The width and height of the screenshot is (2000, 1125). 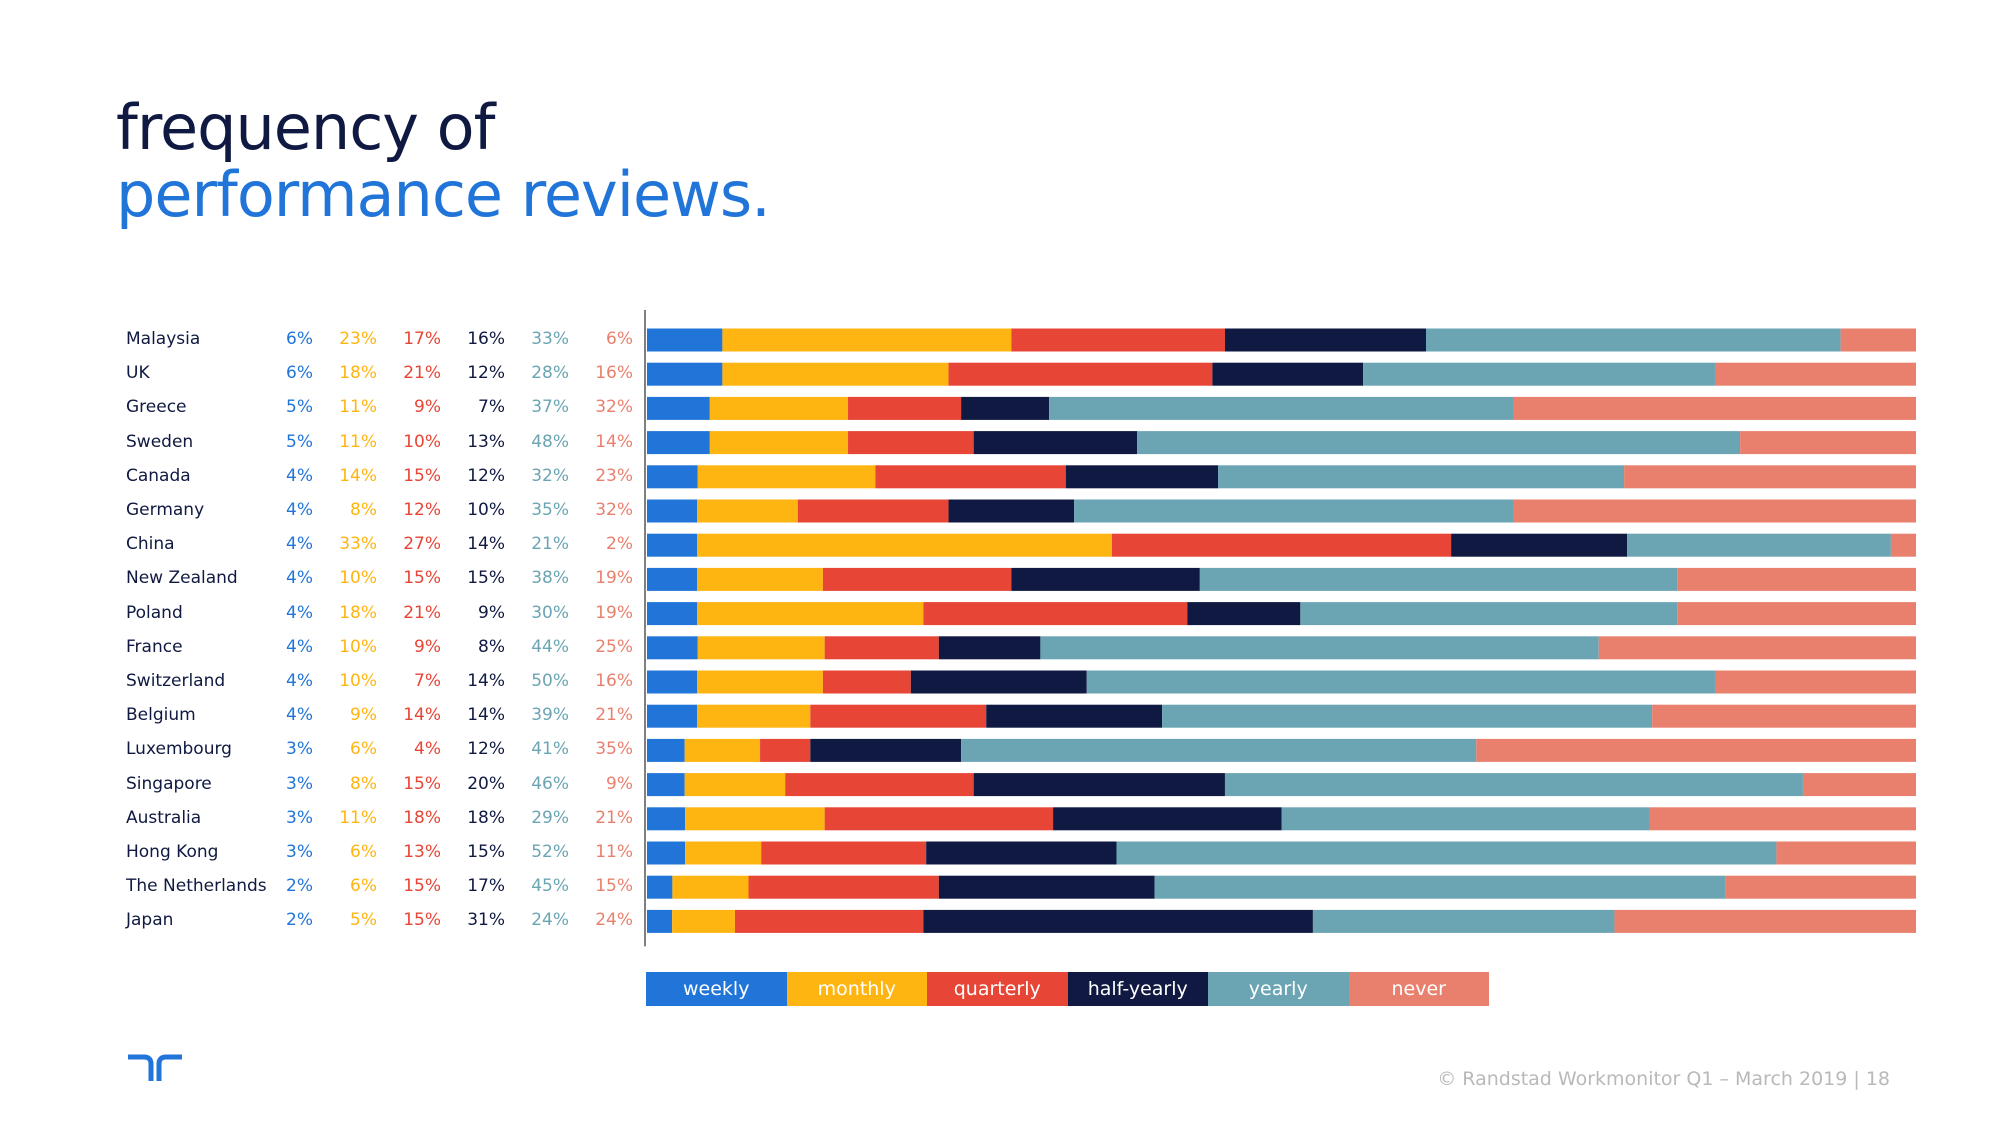 What do you see at coordinates (299, 441) in the screenshot?
I see `value-label-weekly: 5%` at bounding box center [299, 441].